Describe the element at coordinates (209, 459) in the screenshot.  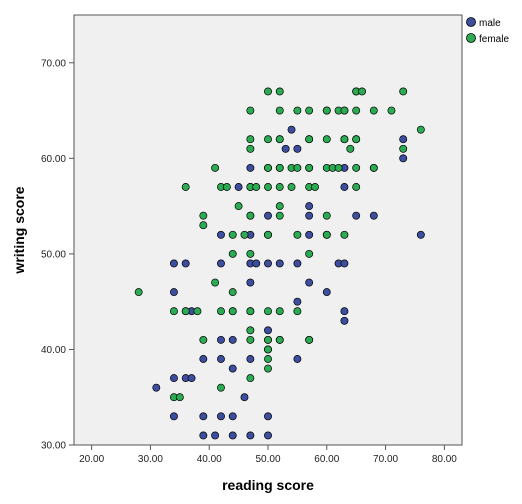
I see `x-tick-label: 40.00` at that location.